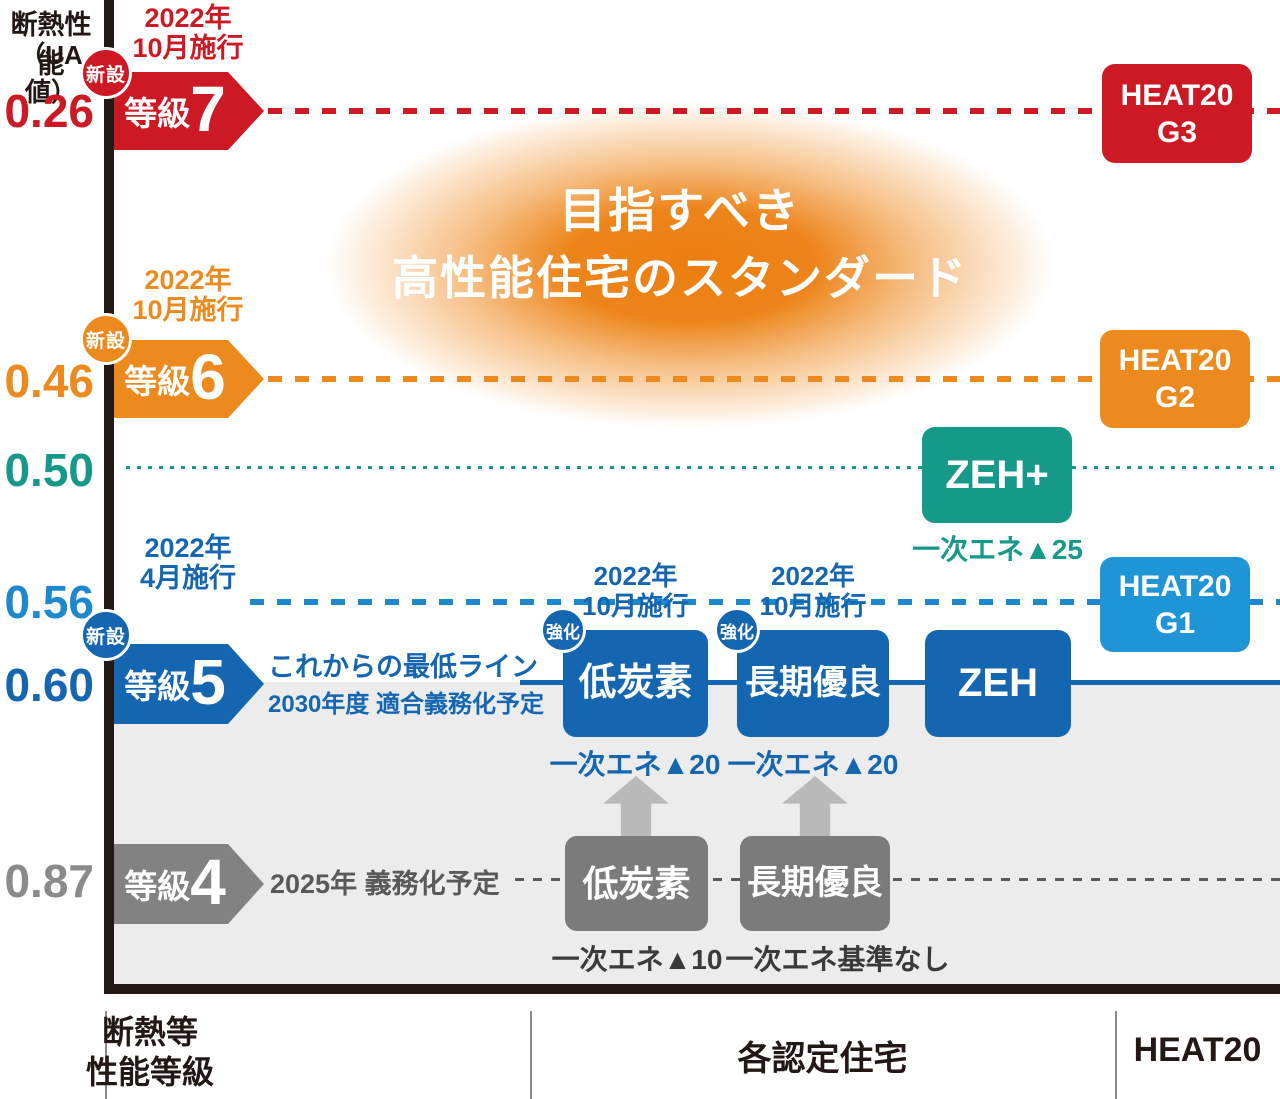  What do you see at coordinates (837, 959) in the screenshot?
I see `long-term-old-note: 一次エネ基準なし` at bounding box center [837, 959].